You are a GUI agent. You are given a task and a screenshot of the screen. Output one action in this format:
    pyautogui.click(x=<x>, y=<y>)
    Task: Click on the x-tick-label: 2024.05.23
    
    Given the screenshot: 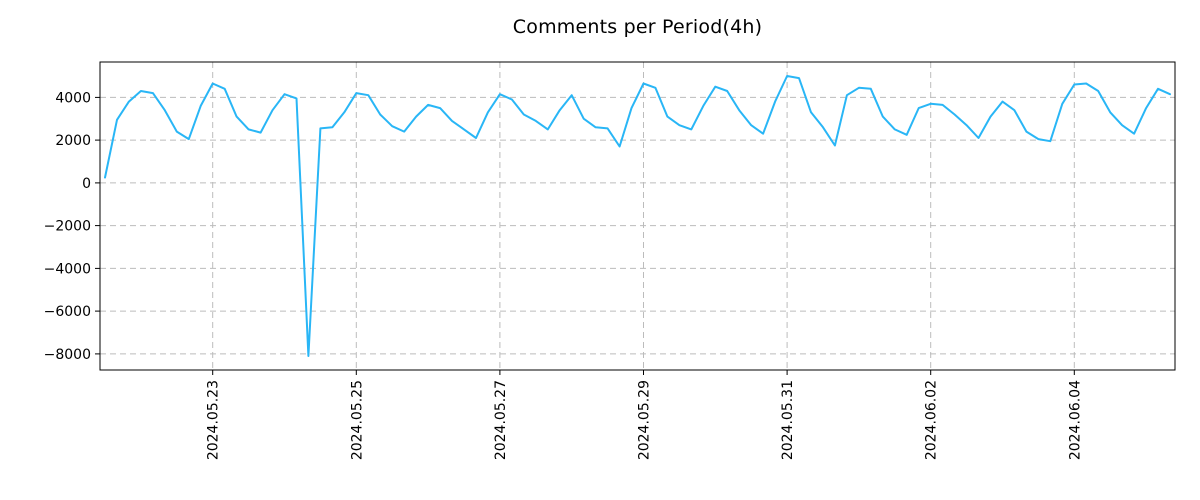 What is the action you would take?
    pyautogui.click(x=214, y=420)
    